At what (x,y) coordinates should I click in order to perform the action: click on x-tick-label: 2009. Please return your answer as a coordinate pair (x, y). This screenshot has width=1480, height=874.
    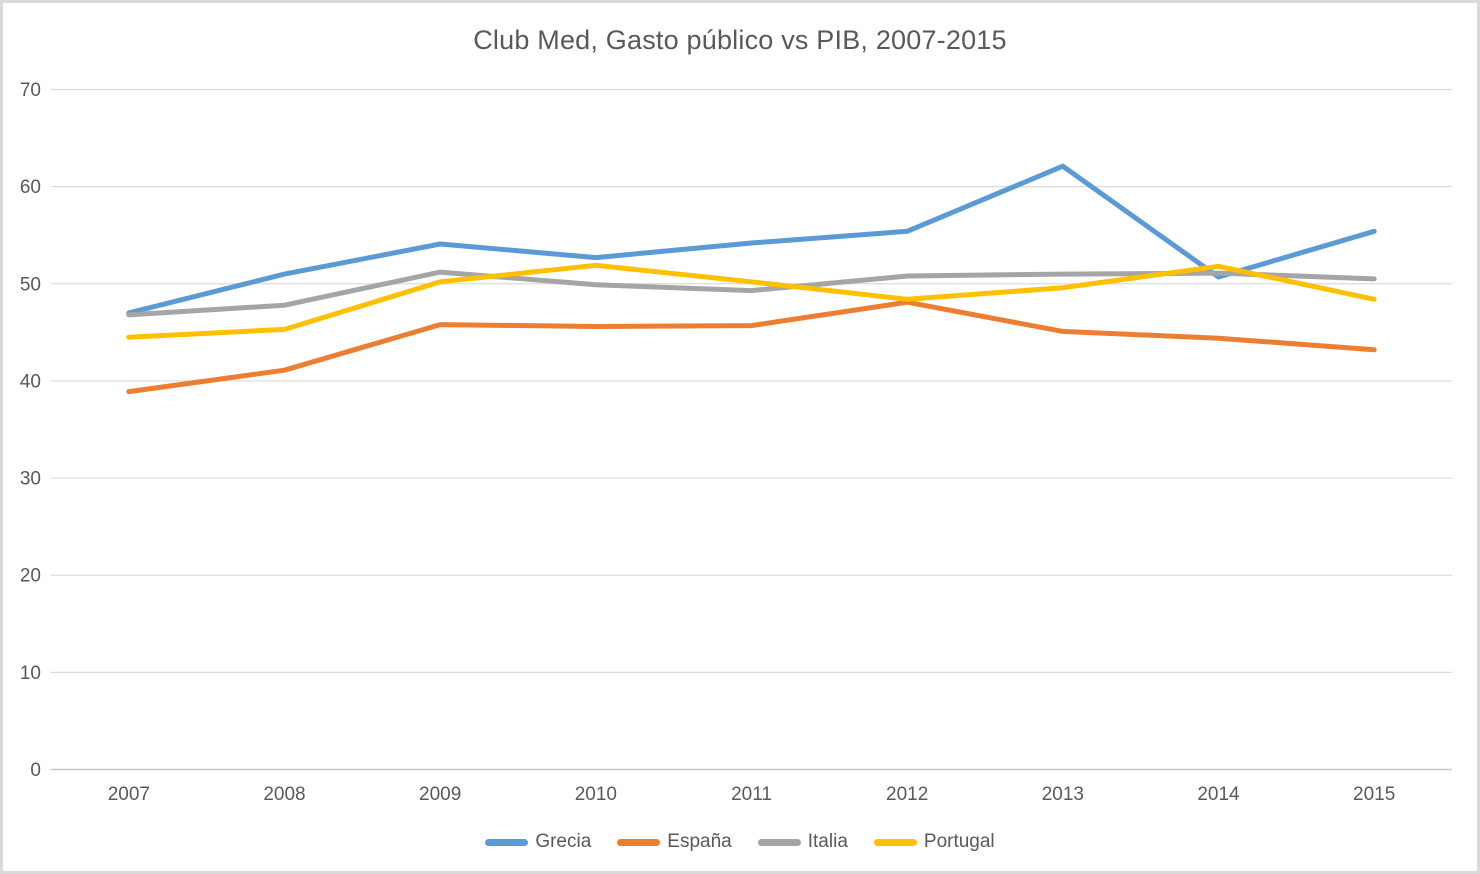
    Looking at the image, I should click on (440, 794).